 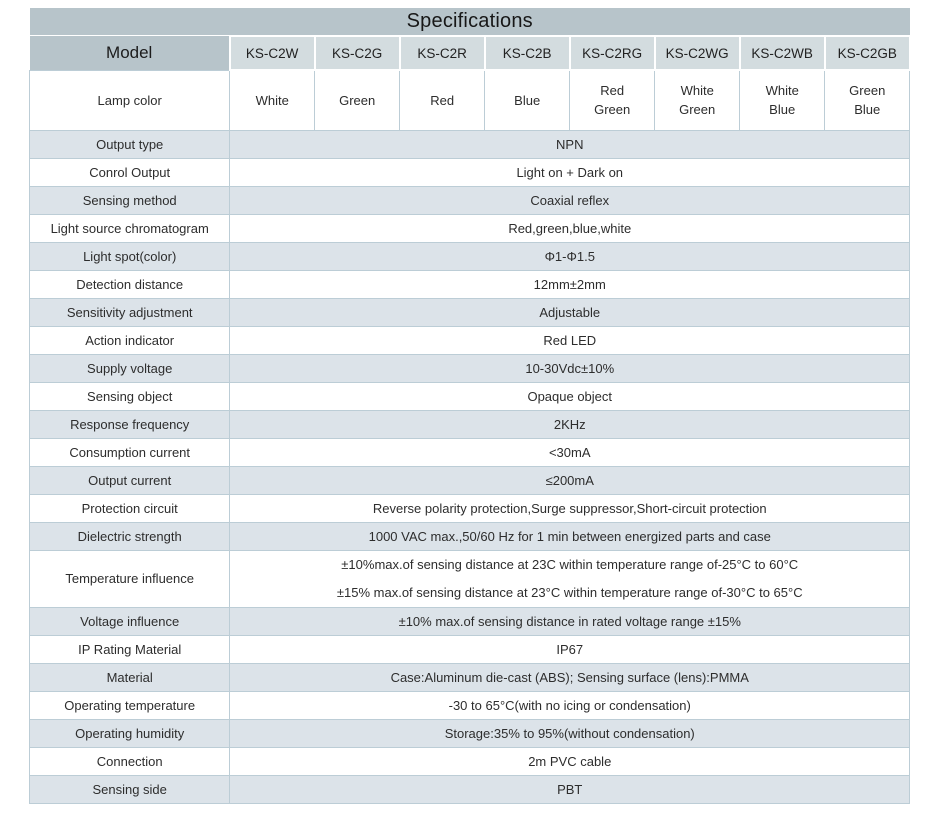 I want to click on row-label: Protection circuit, so click(x=130, y=508).